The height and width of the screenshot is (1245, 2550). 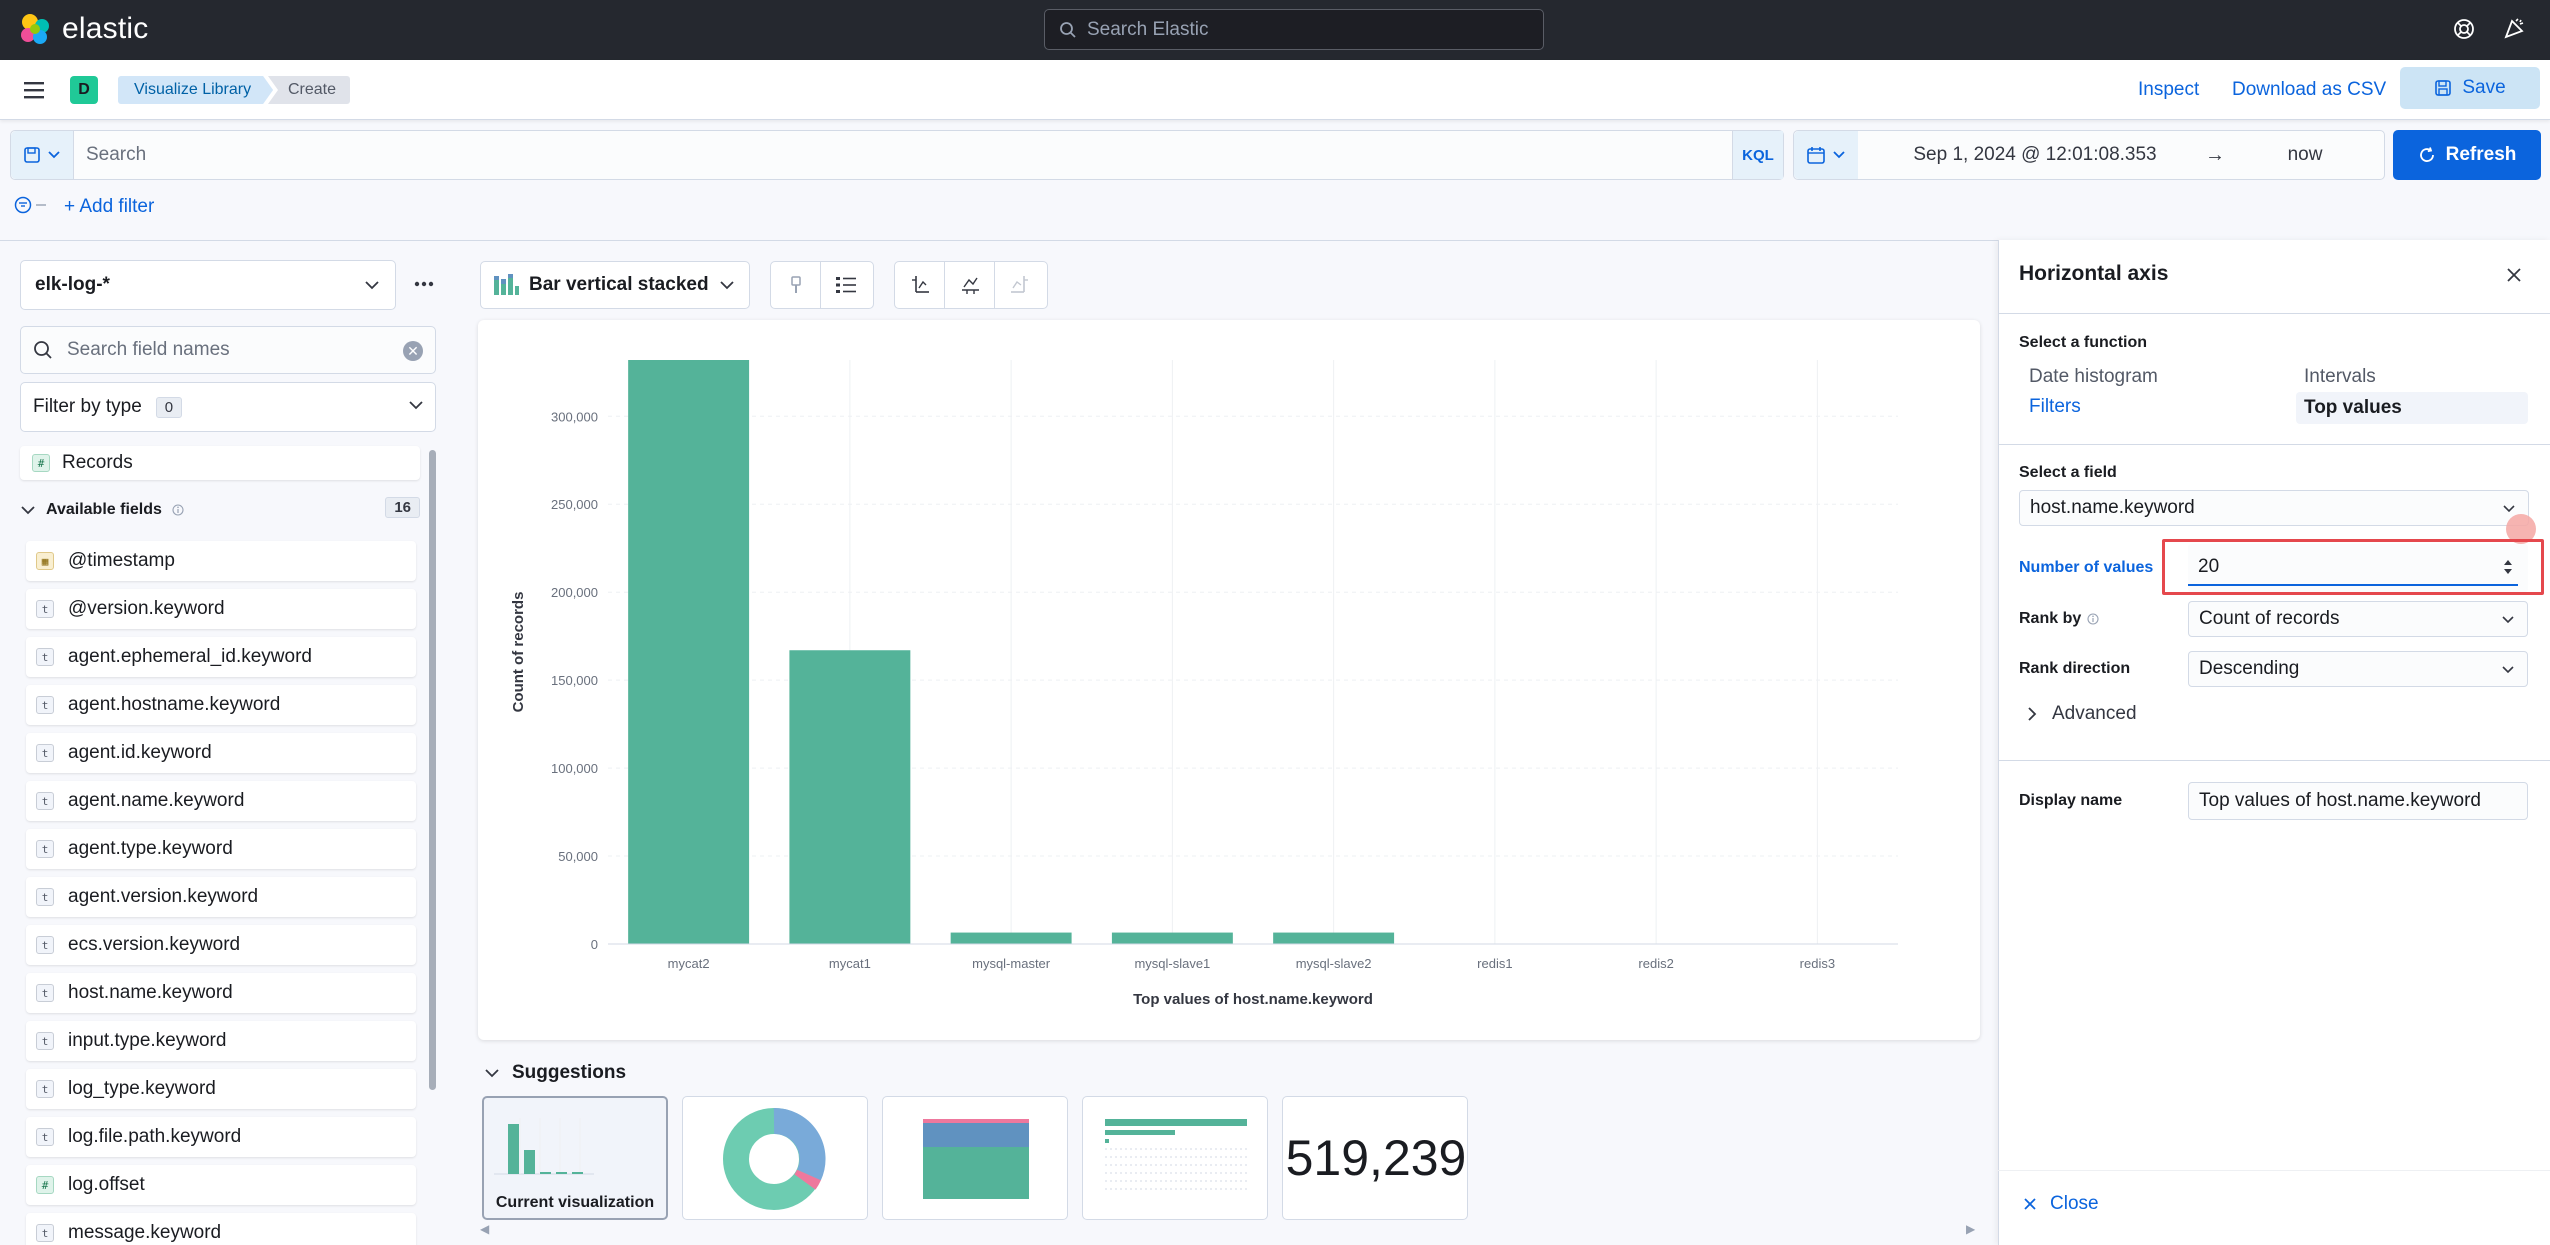 I want to click on newsfeed-icon, so click(x=2514, y=29).